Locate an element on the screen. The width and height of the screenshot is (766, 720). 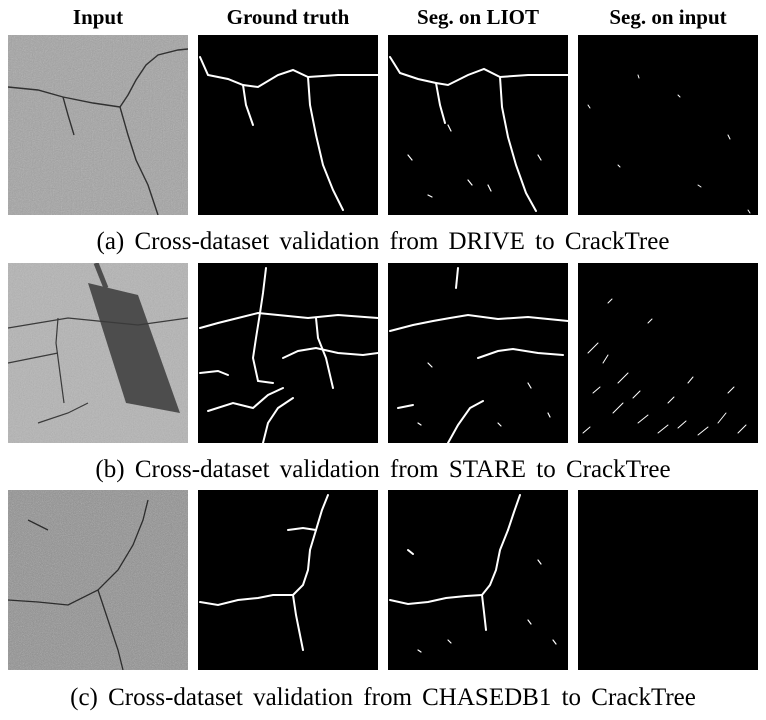
row-a-input-image is located at coordinates (98, 125).